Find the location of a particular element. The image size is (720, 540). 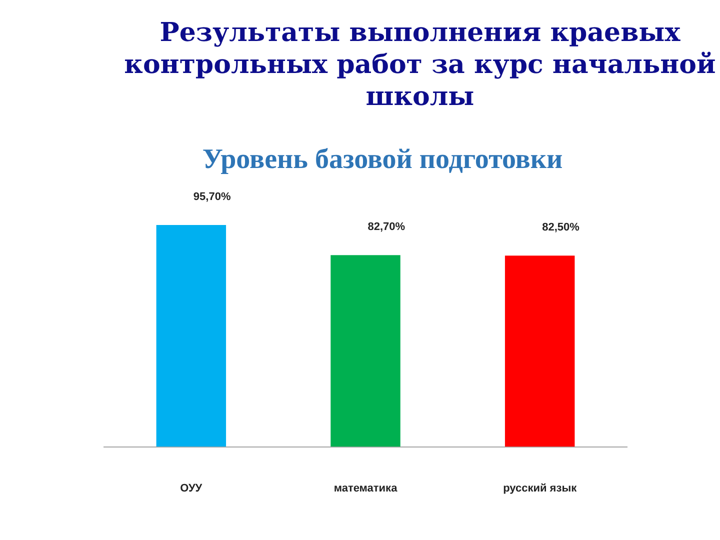

data-label: 82,50% is located at coordinates (561, 228).